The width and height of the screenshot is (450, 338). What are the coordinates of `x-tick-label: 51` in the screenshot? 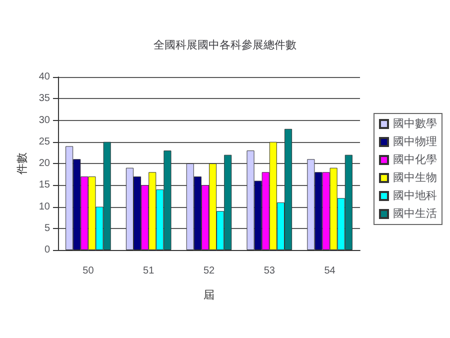 It's located at (149, 271).